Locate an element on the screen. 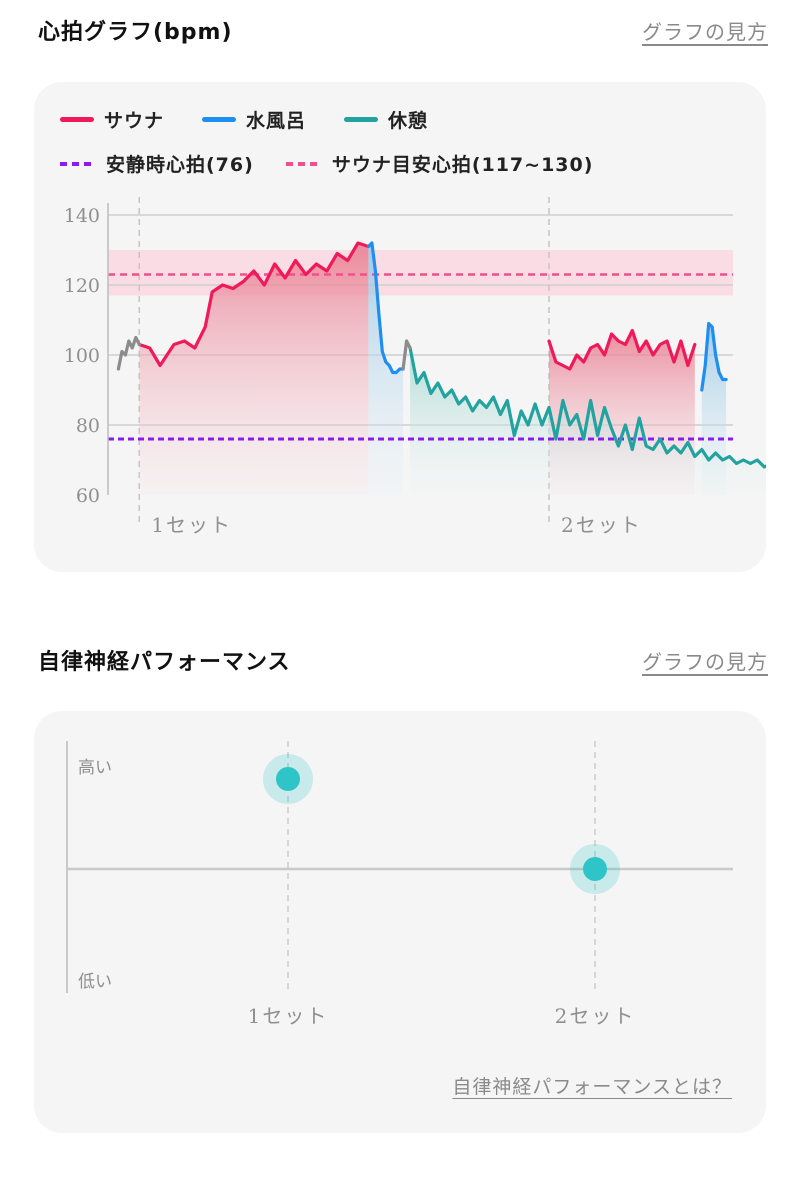 This screenshot has width=800, height=1179. legend-item-sauna-target: サウナ目安心拍(117~130) is located at coordinates (439, 163).